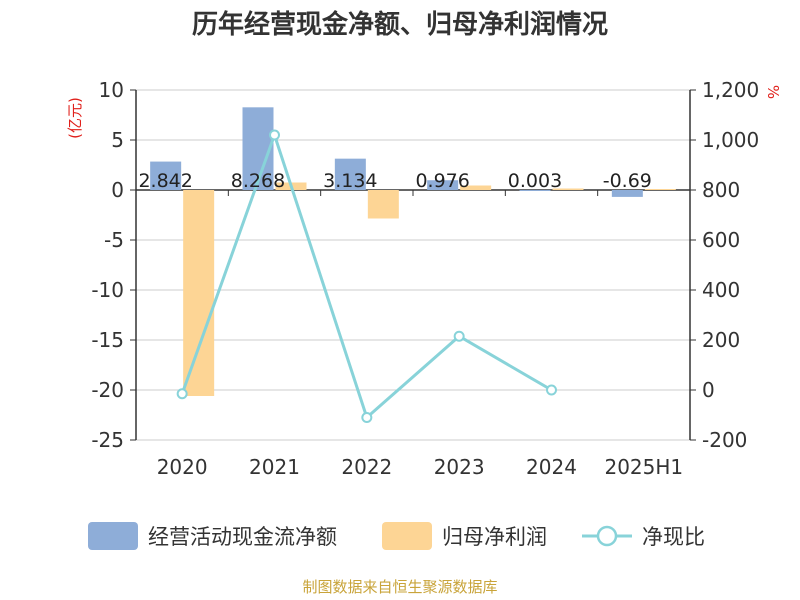 The height and width of the screenshot is (600, 800). I want to click on legend-swatch-marker, so click(607, 536).